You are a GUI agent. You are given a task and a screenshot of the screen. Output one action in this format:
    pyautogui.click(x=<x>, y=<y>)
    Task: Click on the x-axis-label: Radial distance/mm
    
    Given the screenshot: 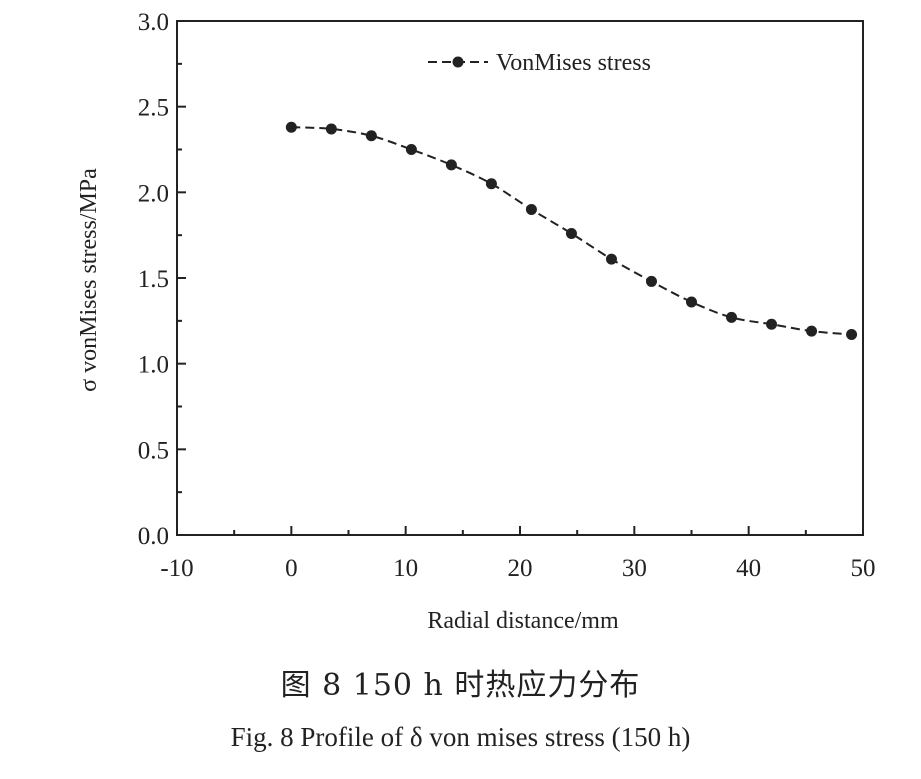 What is the action you would take?
    pyautogui.click(x=523, y=621)
    